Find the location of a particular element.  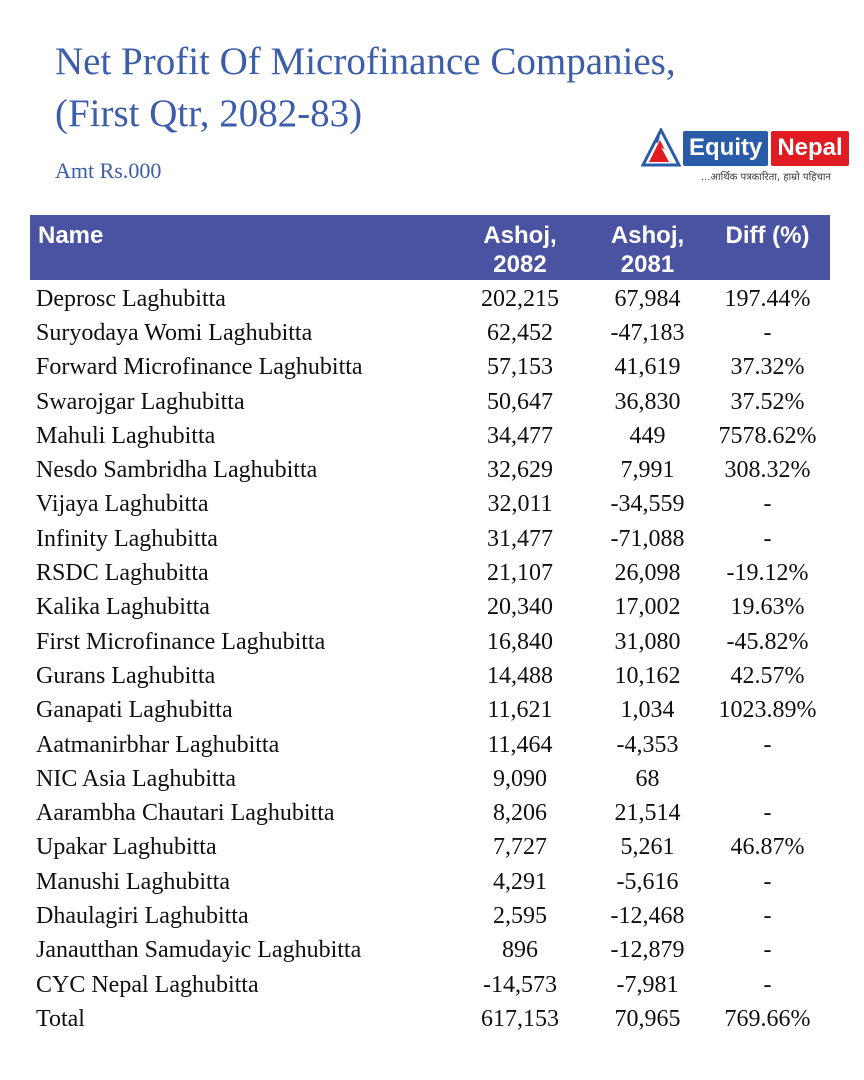

table-row: NIC Asia Laghubitta 9,090 68 is located at coordinates (430, 779).